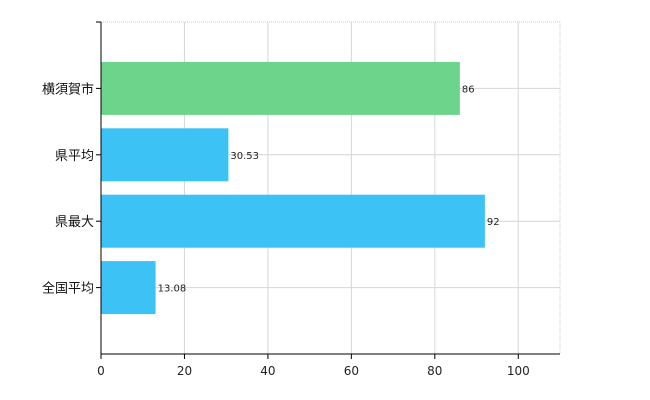 The image size is (650, 400). Describe the element at coordinates (518, 371) in the screenshot. I see `x-tick-label: 100` at that location.